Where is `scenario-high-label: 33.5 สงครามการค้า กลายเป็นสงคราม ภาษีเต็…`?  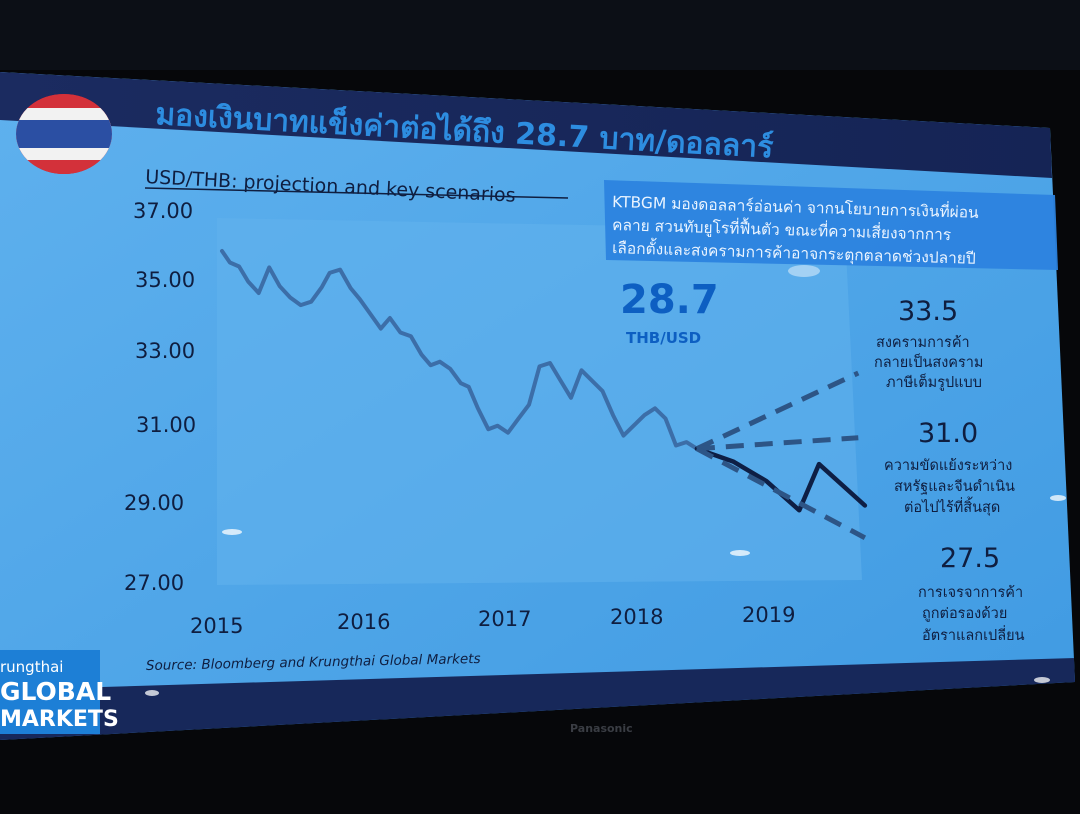 scenario-high-label: 33.5 สงครามการค้า กลายเป็นสงคราม ภาษีเต็… is located at coordinates (929, 343).